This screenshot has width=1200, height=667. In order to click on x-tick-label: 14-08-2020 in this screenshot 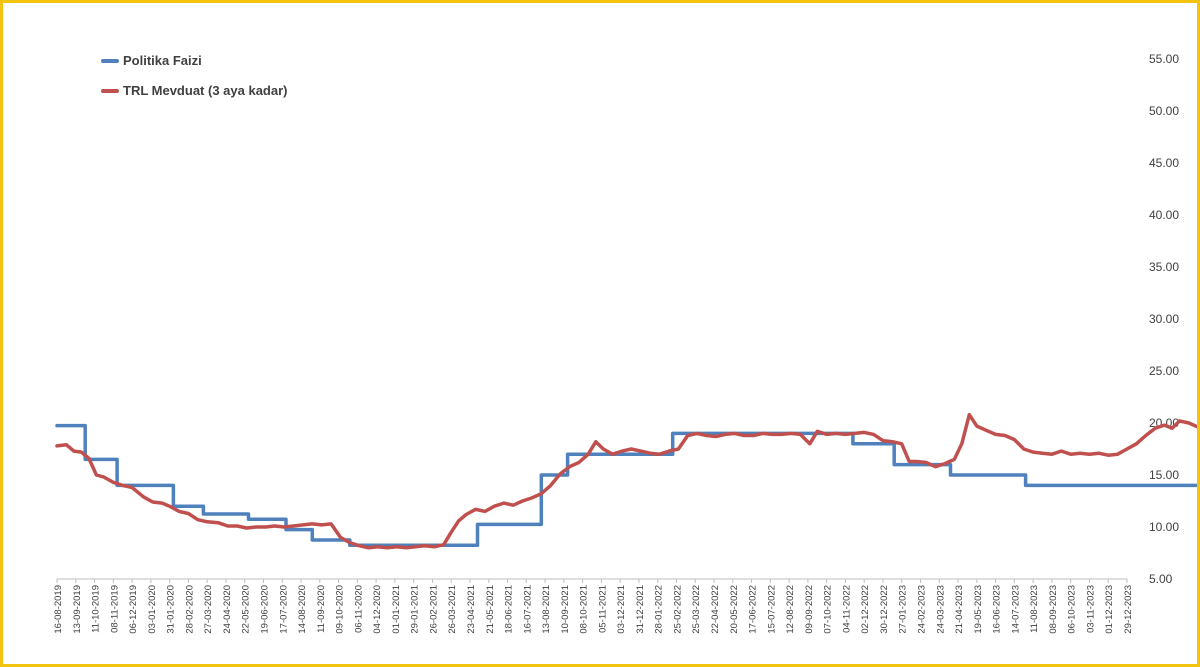, I will do `click(302, 609)`.